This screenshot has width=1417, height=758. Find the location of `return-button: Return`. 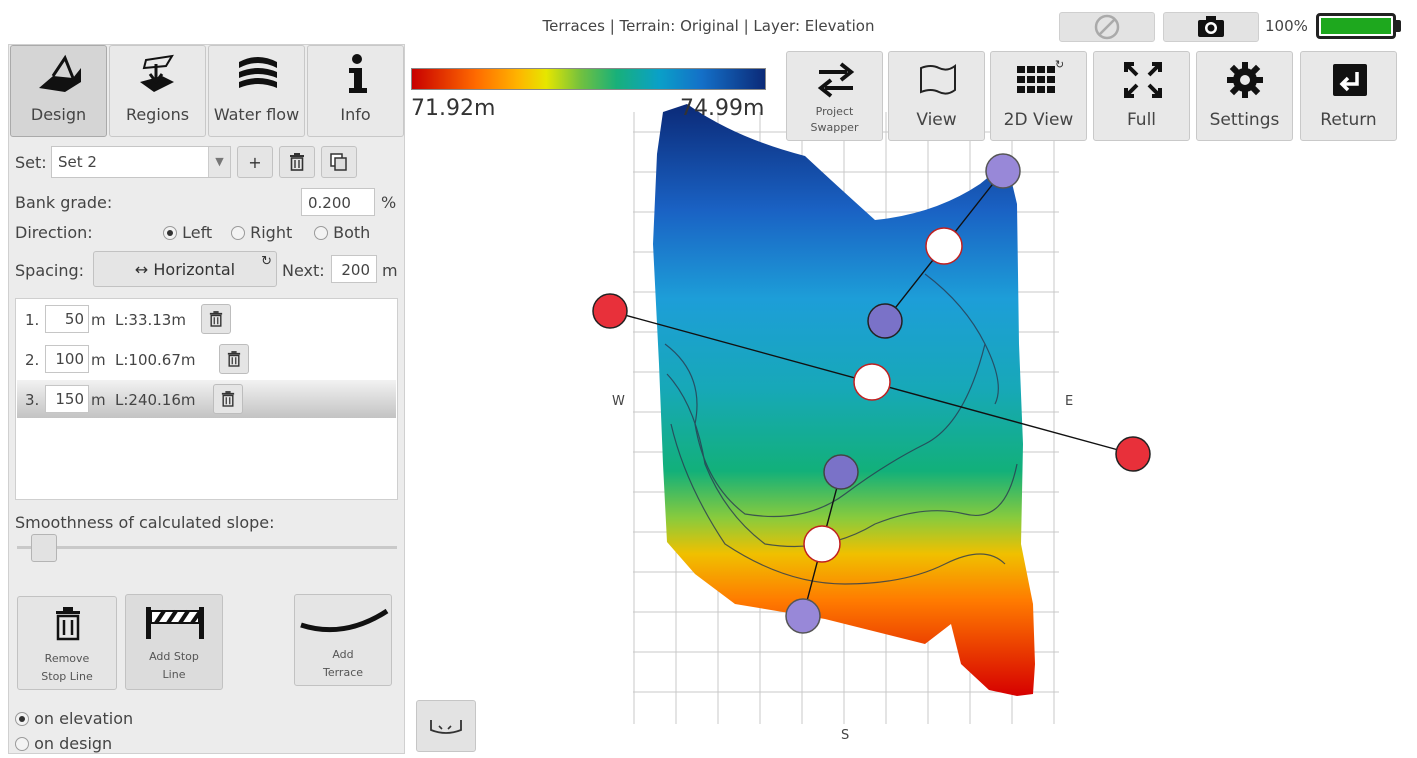

return-button: Return is located at coordinates (1348, 96).